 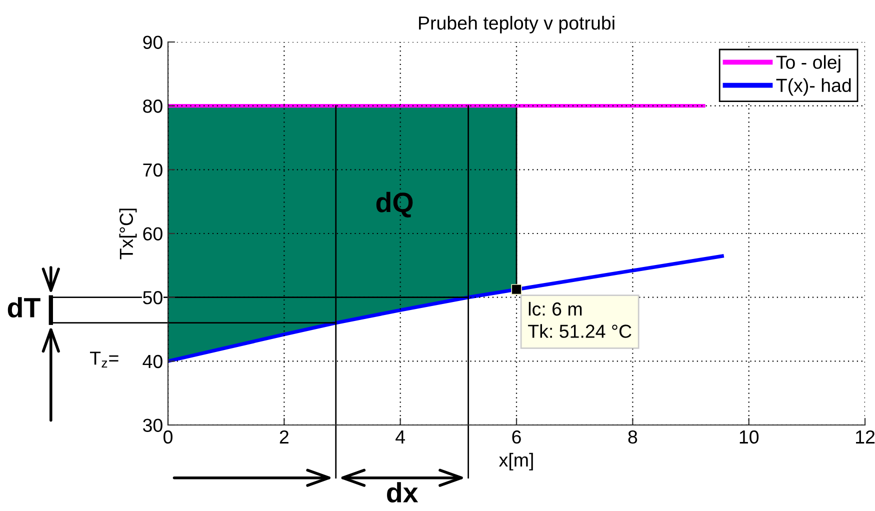 I want to click on x-tick-label: 8, so click(x=633, y=437).